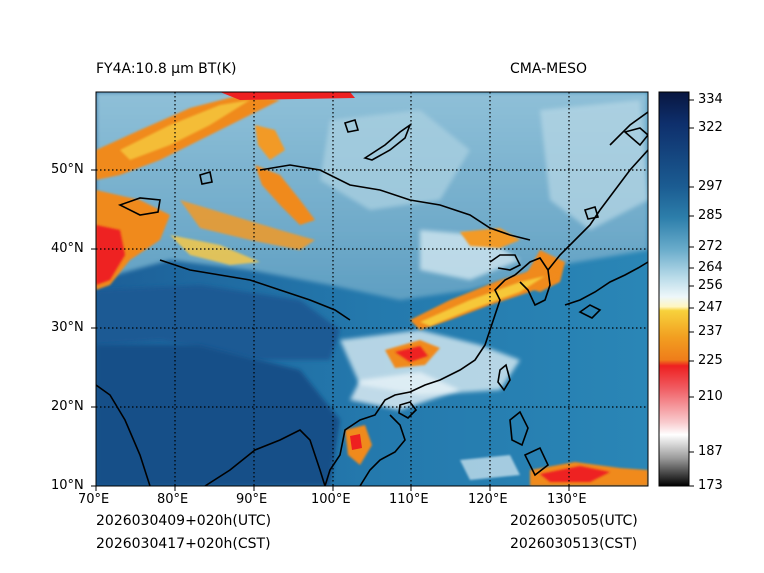 Image resolution: width=764 pixels, height=573 pixels. What do you see at coordinates (409, 499) in the screenshot?
I see `lon-label: 110°E` at bounding box center [409, 499].